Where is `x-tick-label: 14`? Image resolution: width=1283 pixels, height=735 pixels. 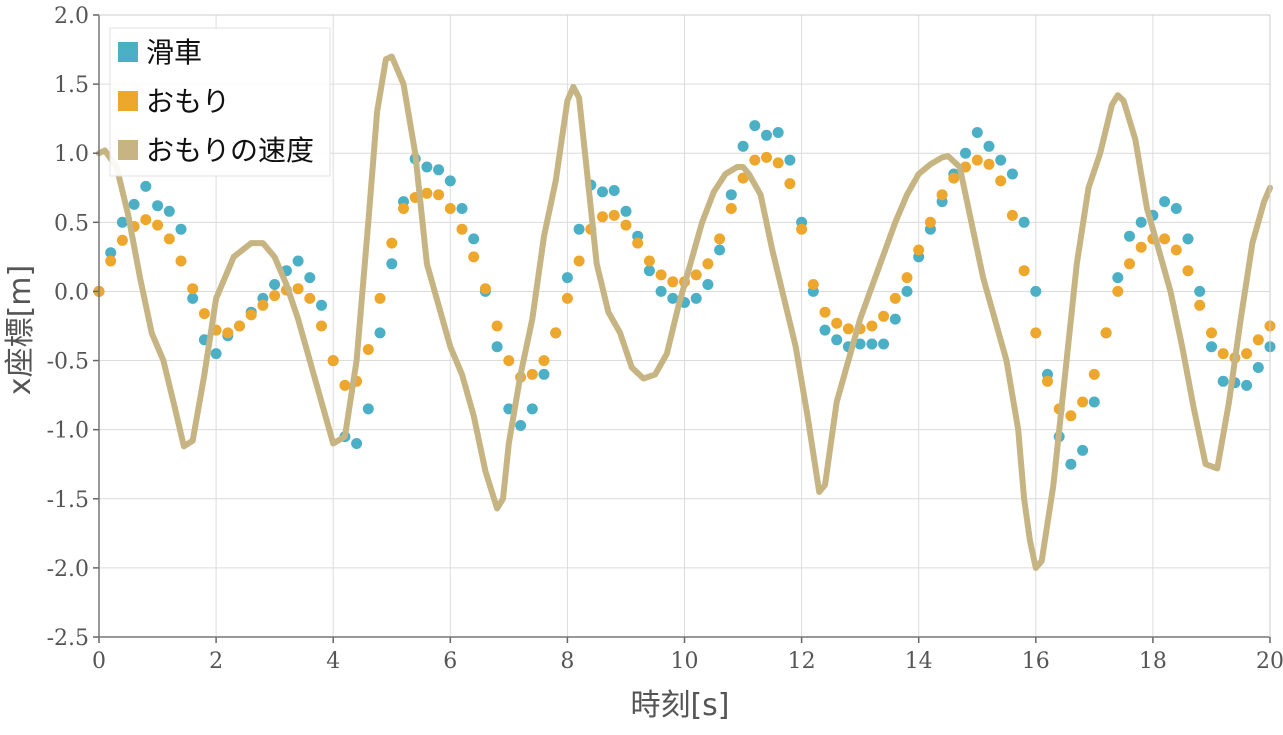 x-tick-label: 14 is located at coordinates (919, 661).